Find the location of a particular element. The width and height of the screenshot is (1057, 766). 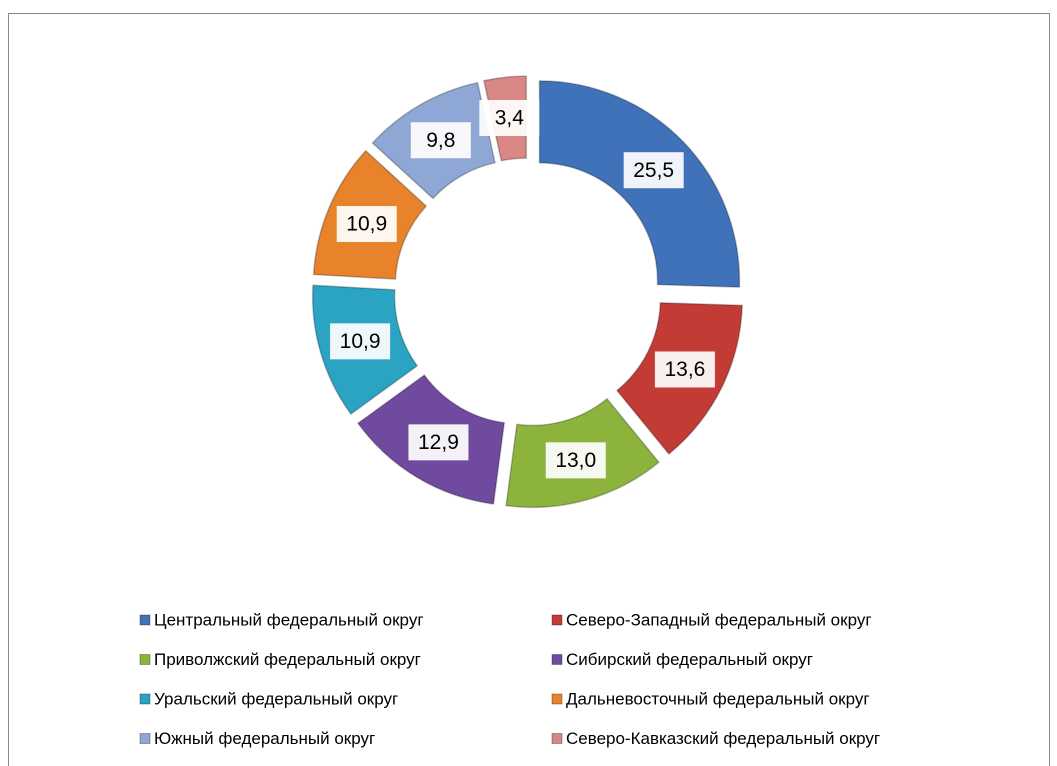

legend-label: Северо-Кавказский федеральный округ is located at coordinates (723, 738).